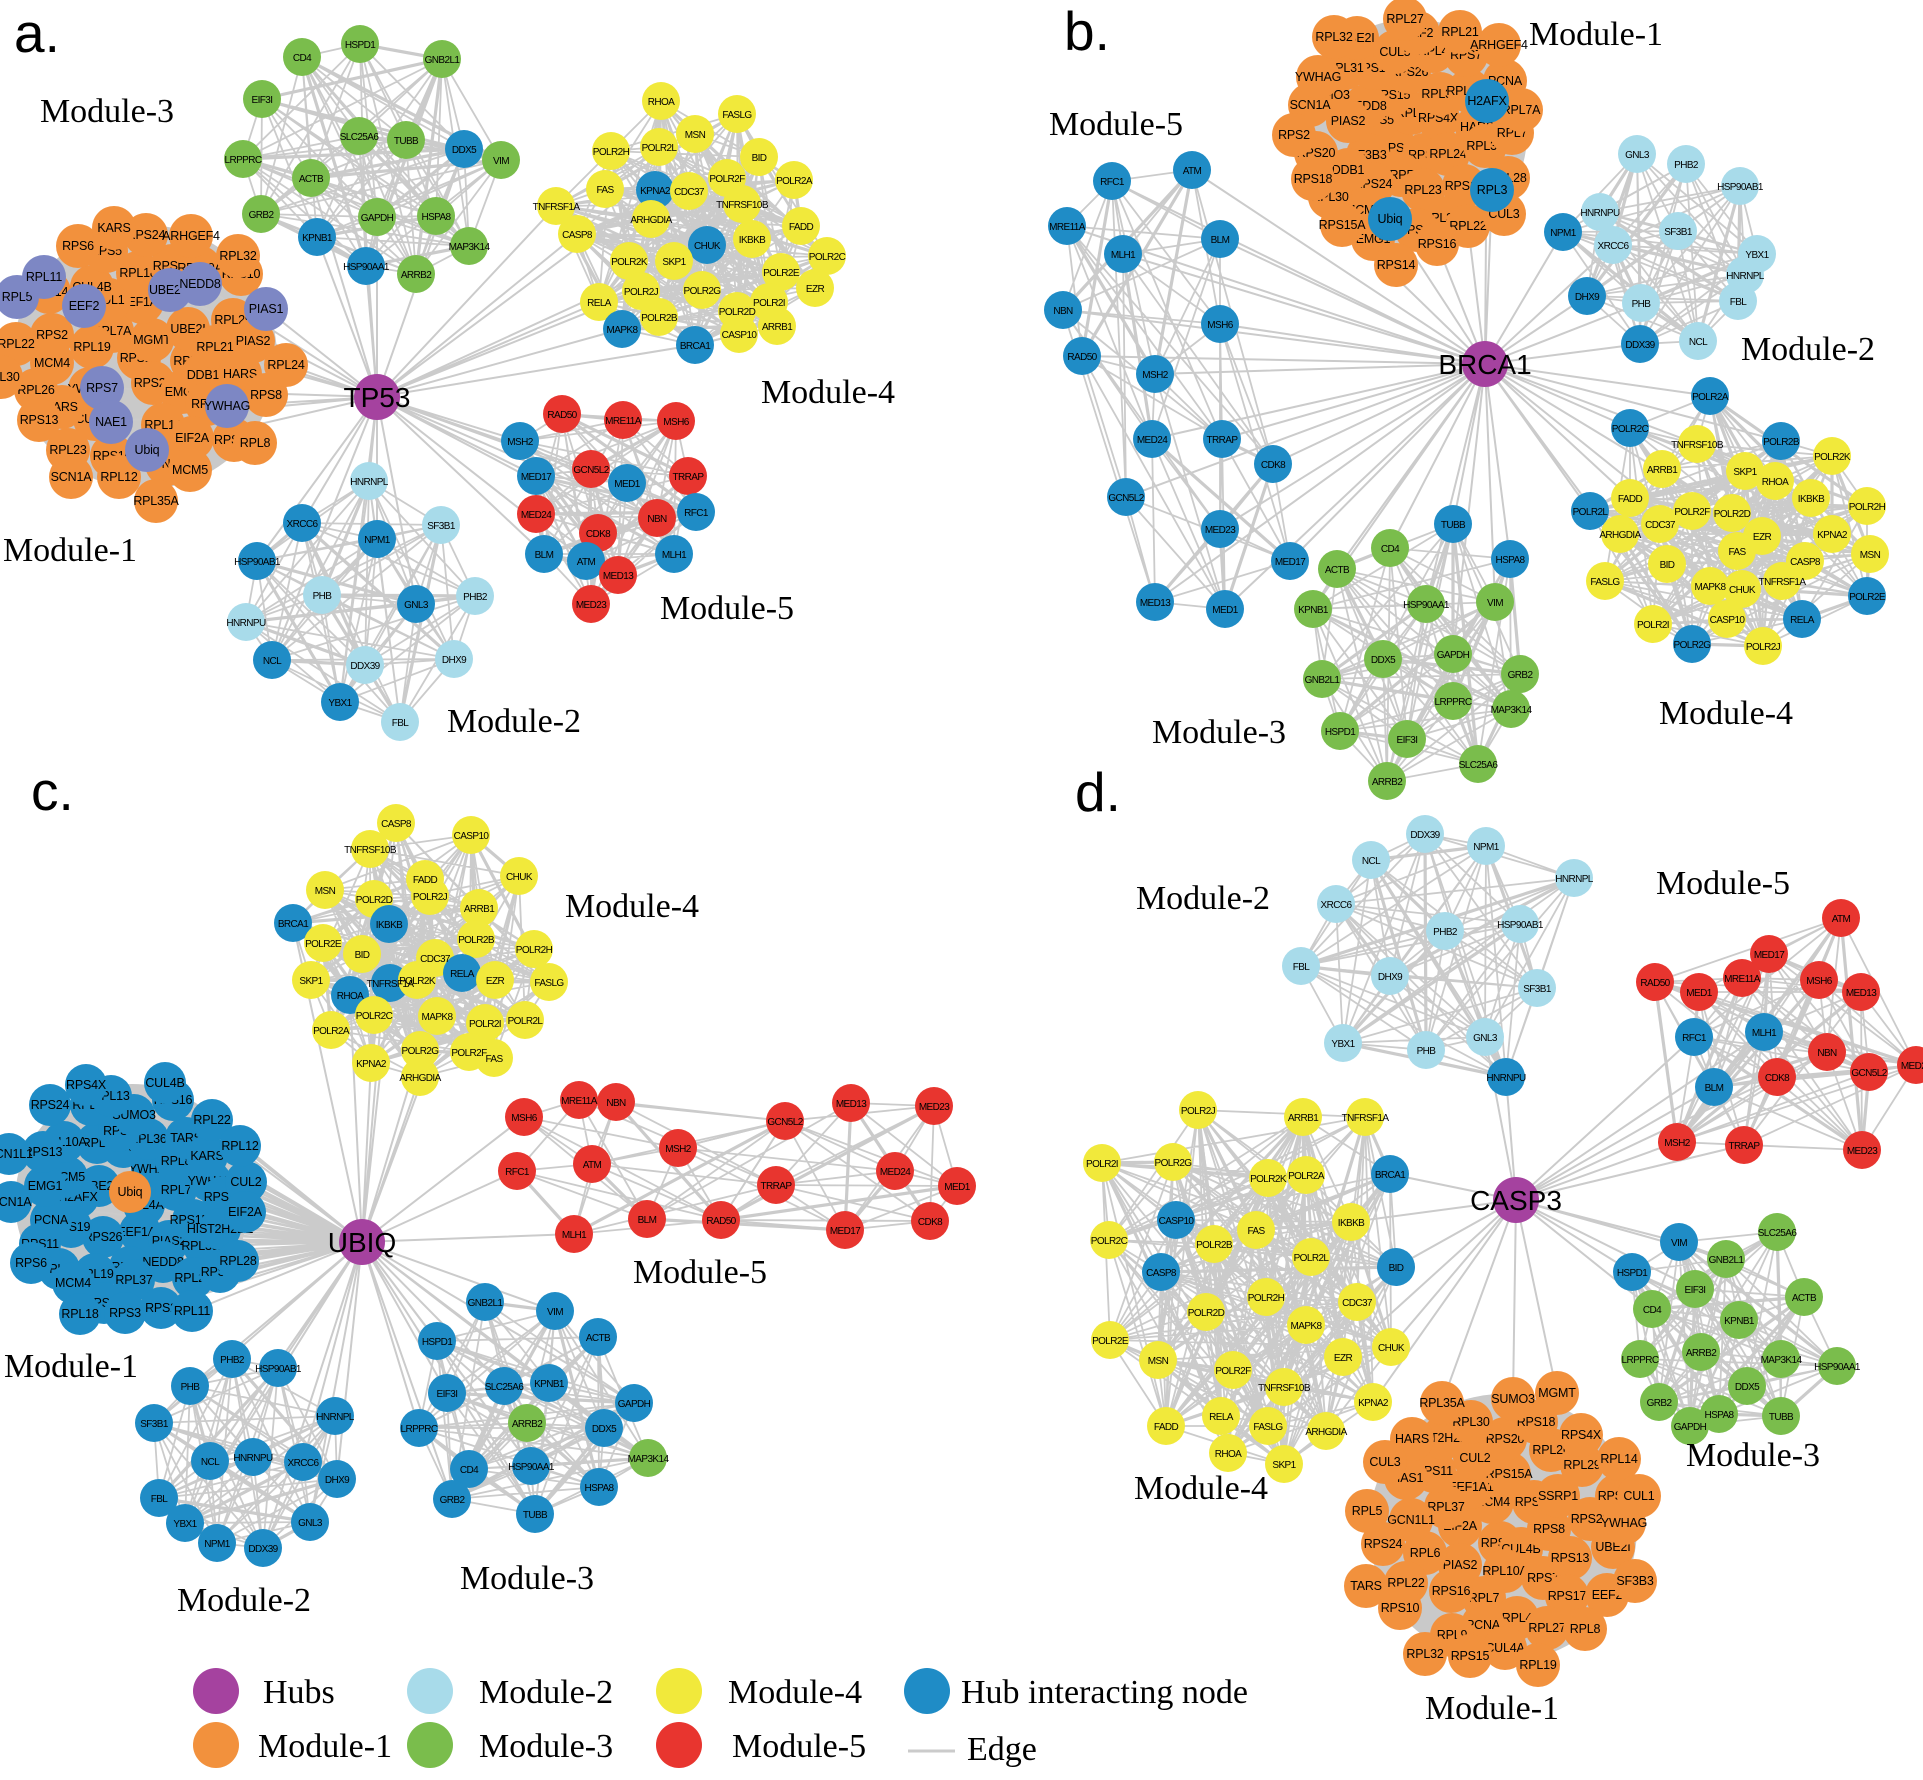  What do you see at coordinates (605, 190) in the screenshot?
I see `svg-text: FAS` at bounding box center [605, 190].